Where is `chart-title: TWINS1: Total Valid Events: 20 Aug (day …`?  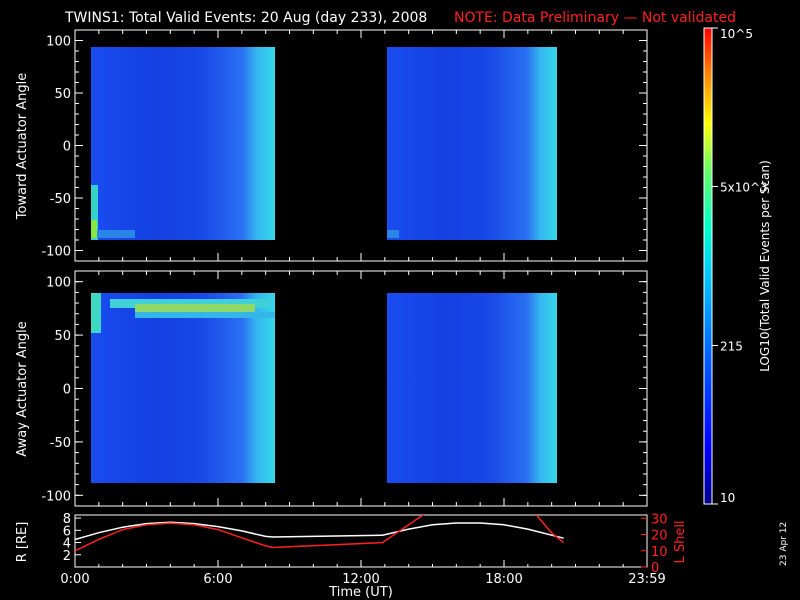 chart-title: TWINS1: Total Valid Events: 20 Aug (day … is located at coordinates (245, 18).